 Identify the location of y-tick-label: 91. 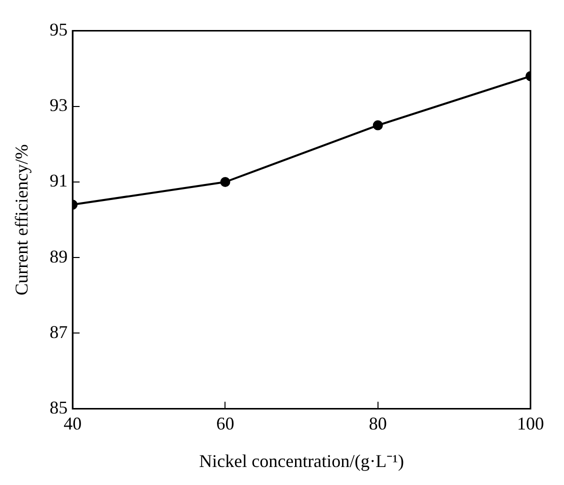
(59, 180).